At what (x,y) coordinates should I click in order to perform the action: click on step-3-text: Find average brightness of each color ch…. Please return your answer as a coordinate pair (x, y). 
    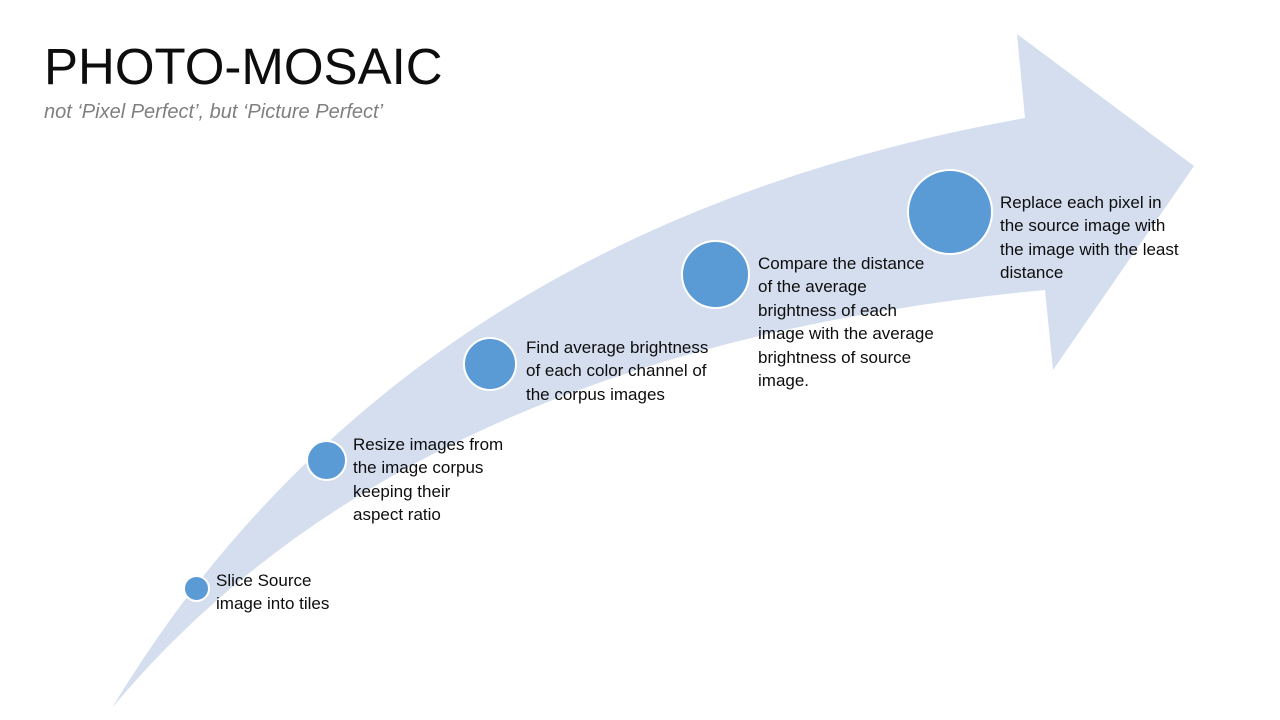
    Looking at the image, I should click on (617, 371).